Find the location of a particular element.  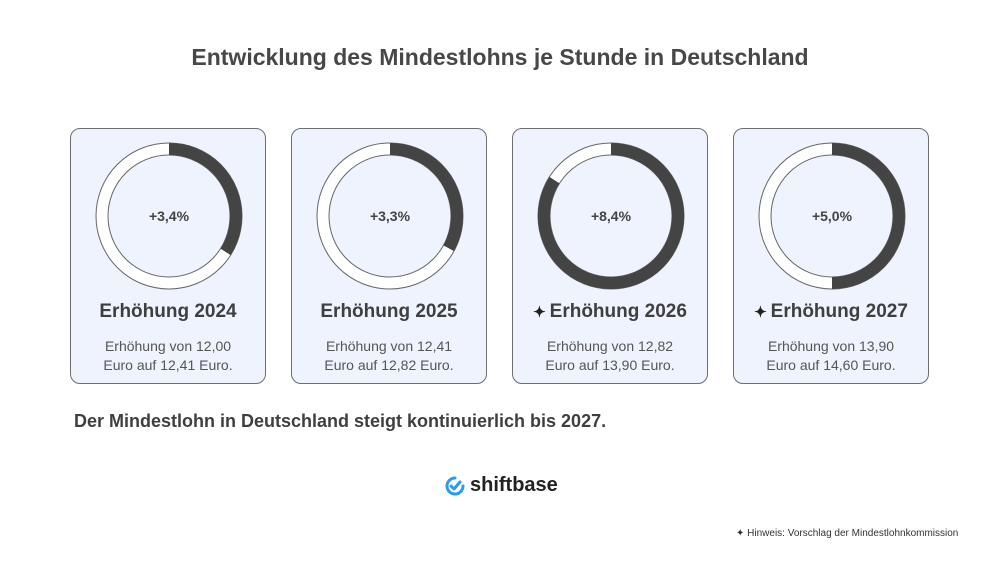

percent-label: +3,3% is located at coordinates (390, 216).